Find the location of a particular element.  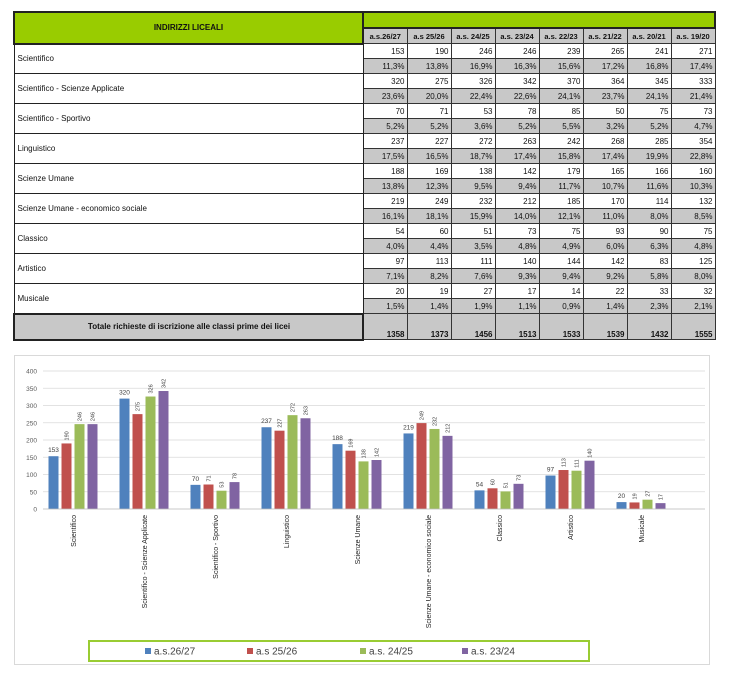

percent-cell: 11,7% is located at coordinates (561, 186).